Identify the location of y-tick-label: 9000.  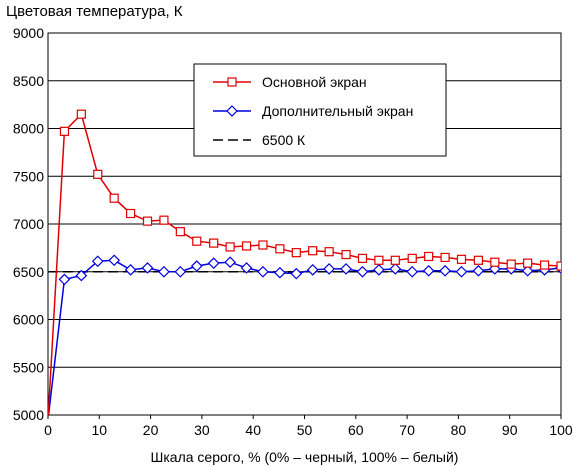
(28, 33).